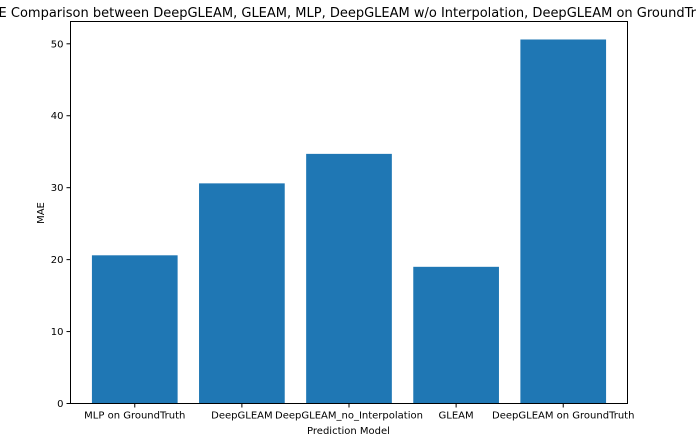 The height and width of the screenshot is (442, 696). I want to click on y-tick-label: 20, so click(57, 260).